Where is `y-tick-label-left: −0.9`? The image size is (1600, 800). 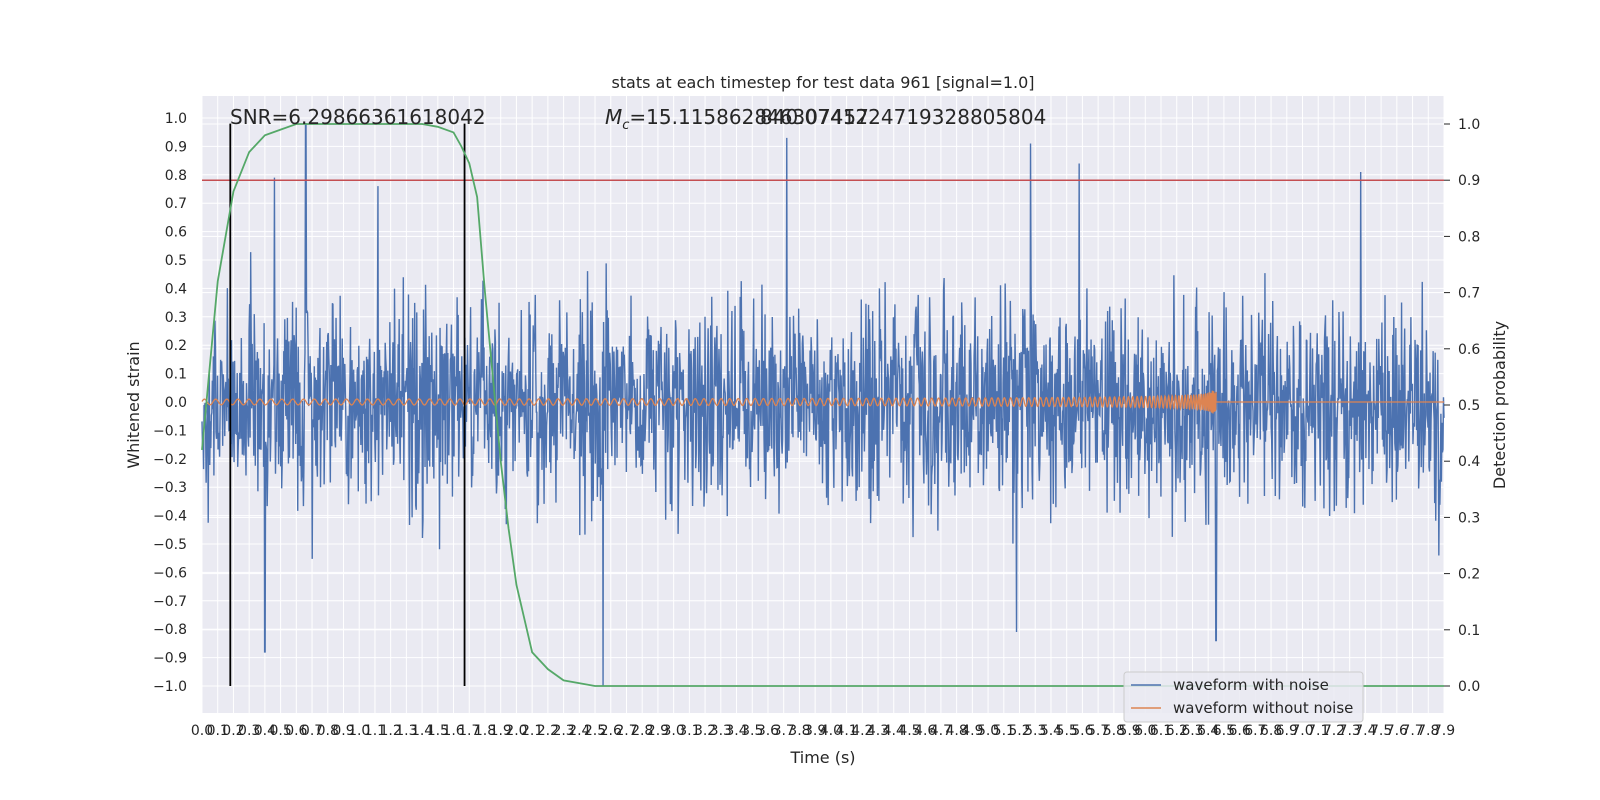
y-tick-label-left: −0.9 is located at coordinates (170, 659).